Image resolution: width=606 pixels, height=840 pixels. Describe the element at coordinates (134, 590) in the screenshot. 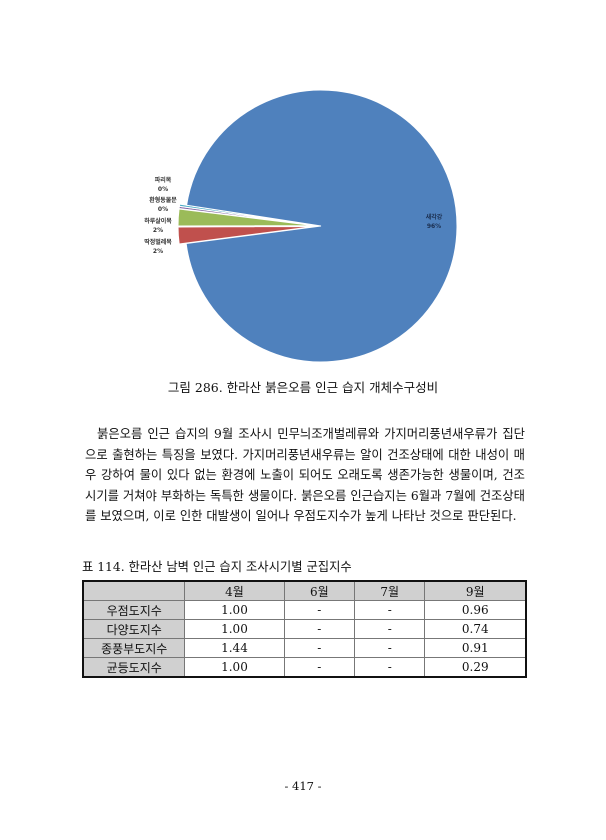

I see `header-cell` at that location.